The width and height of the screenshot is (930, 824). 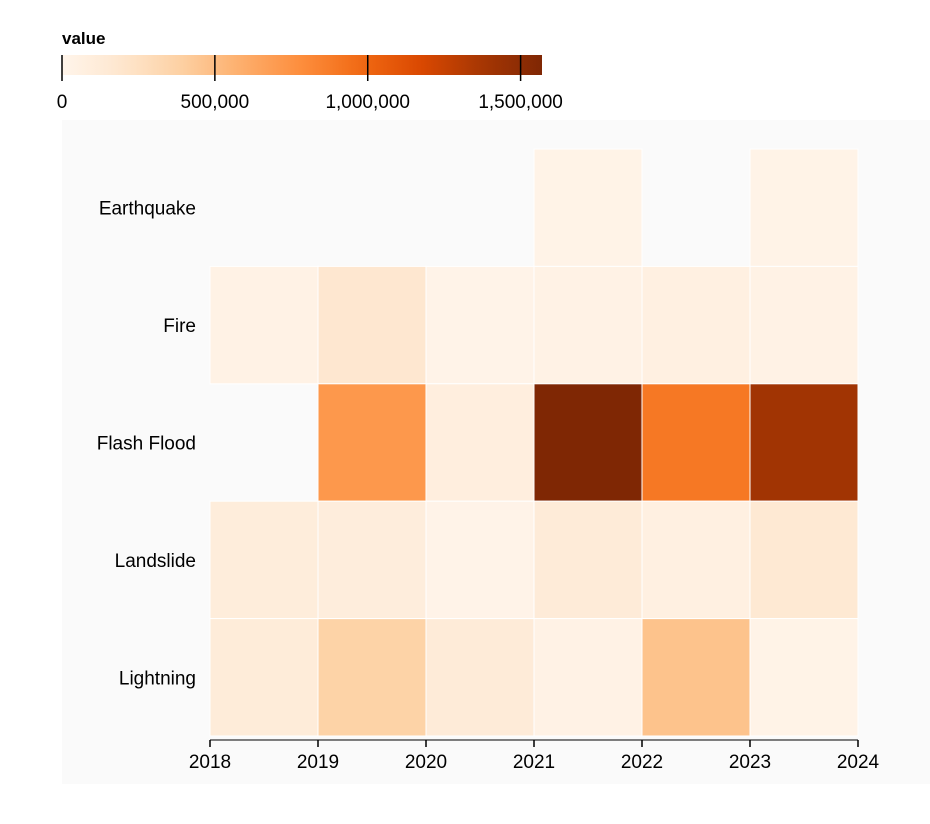 I want to click on y-tick-label: Fire, so click(x=179, y=326).